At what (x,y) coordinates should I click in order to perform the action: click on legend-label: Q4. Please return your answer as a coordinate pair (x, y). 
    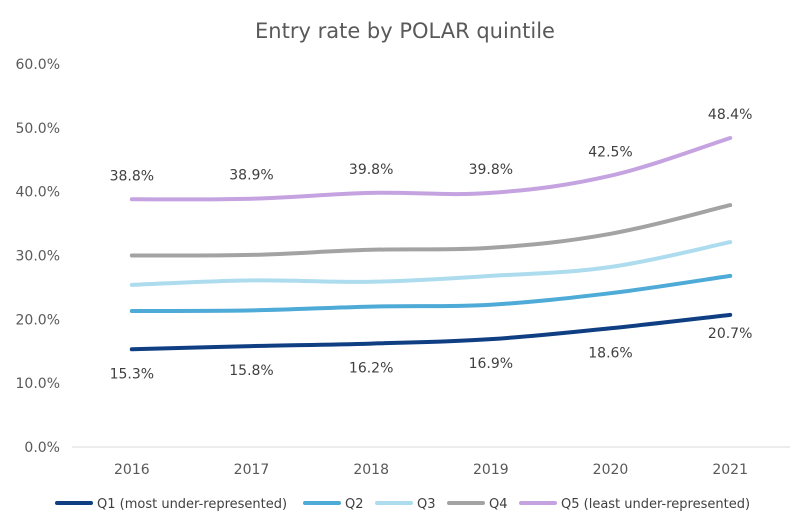
    Looking at the image, I should click on (498, 504).